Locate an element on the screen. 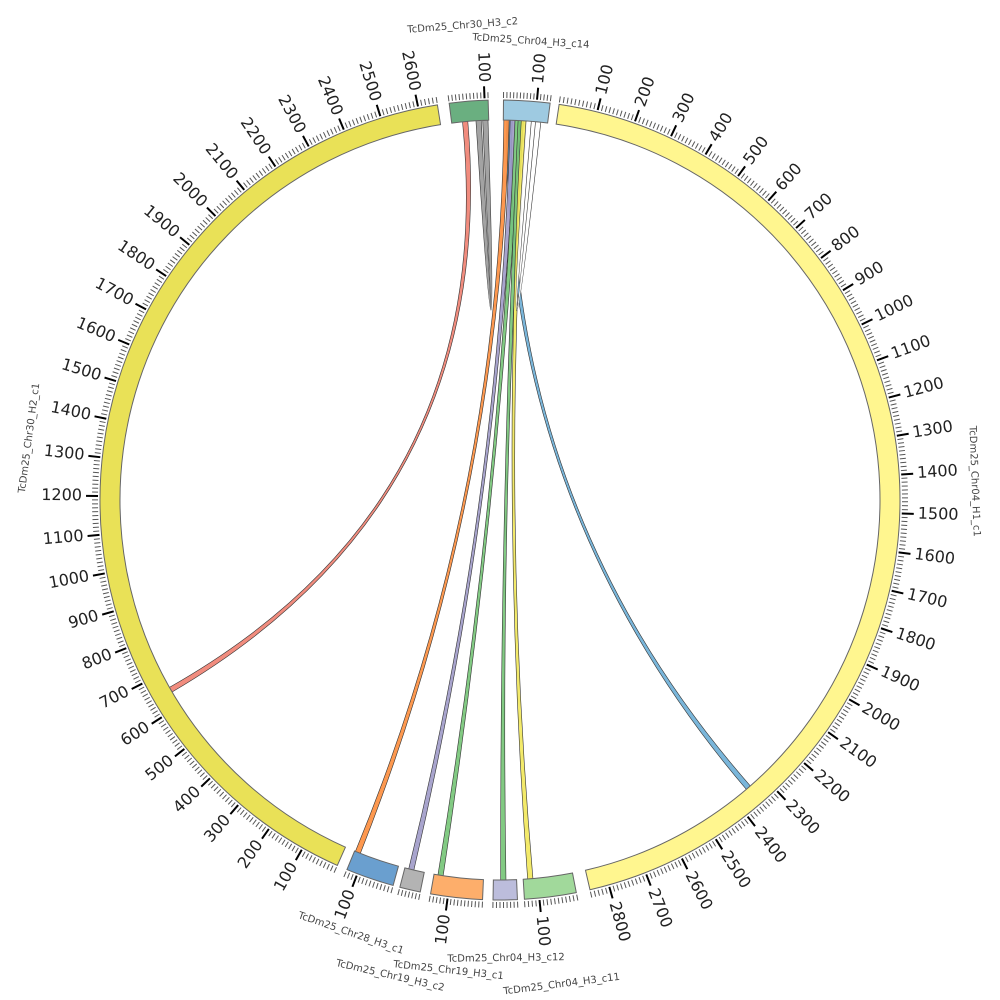 The width and height of the screenshot is (1000, 1000). tick-label: 1400 is located at coordinates (71, 410).